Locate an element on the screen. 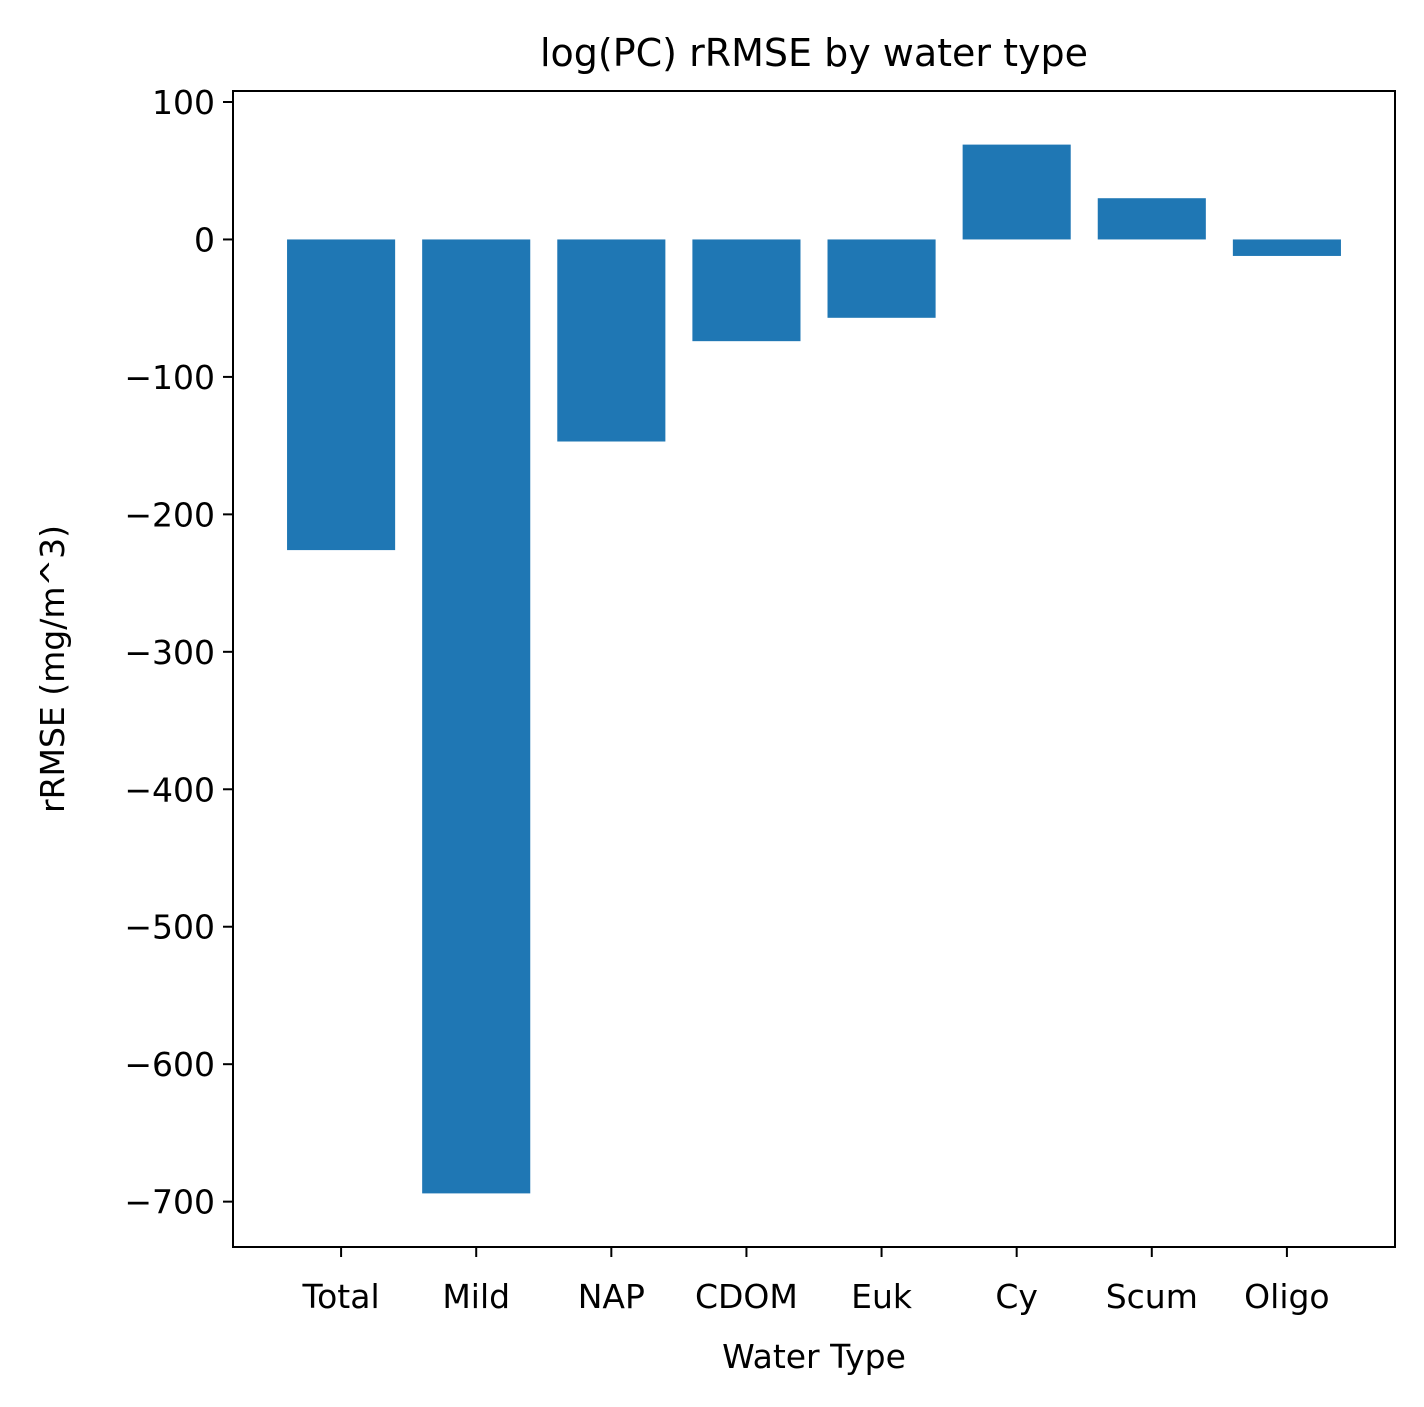 The height and width of the screenshot is (1407, 1424). x-tick-label-total: Total is located at coordinates (341, 1296).